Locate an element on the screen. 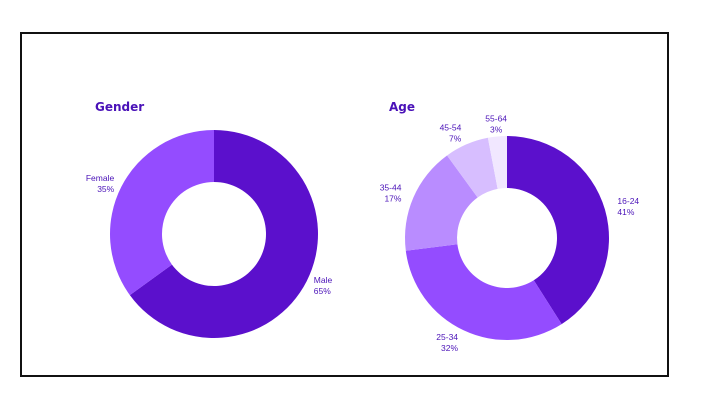 The width and height of the screenshot is (705, 409). value-label-25-34: 32% is located at coordinates (449, 348).